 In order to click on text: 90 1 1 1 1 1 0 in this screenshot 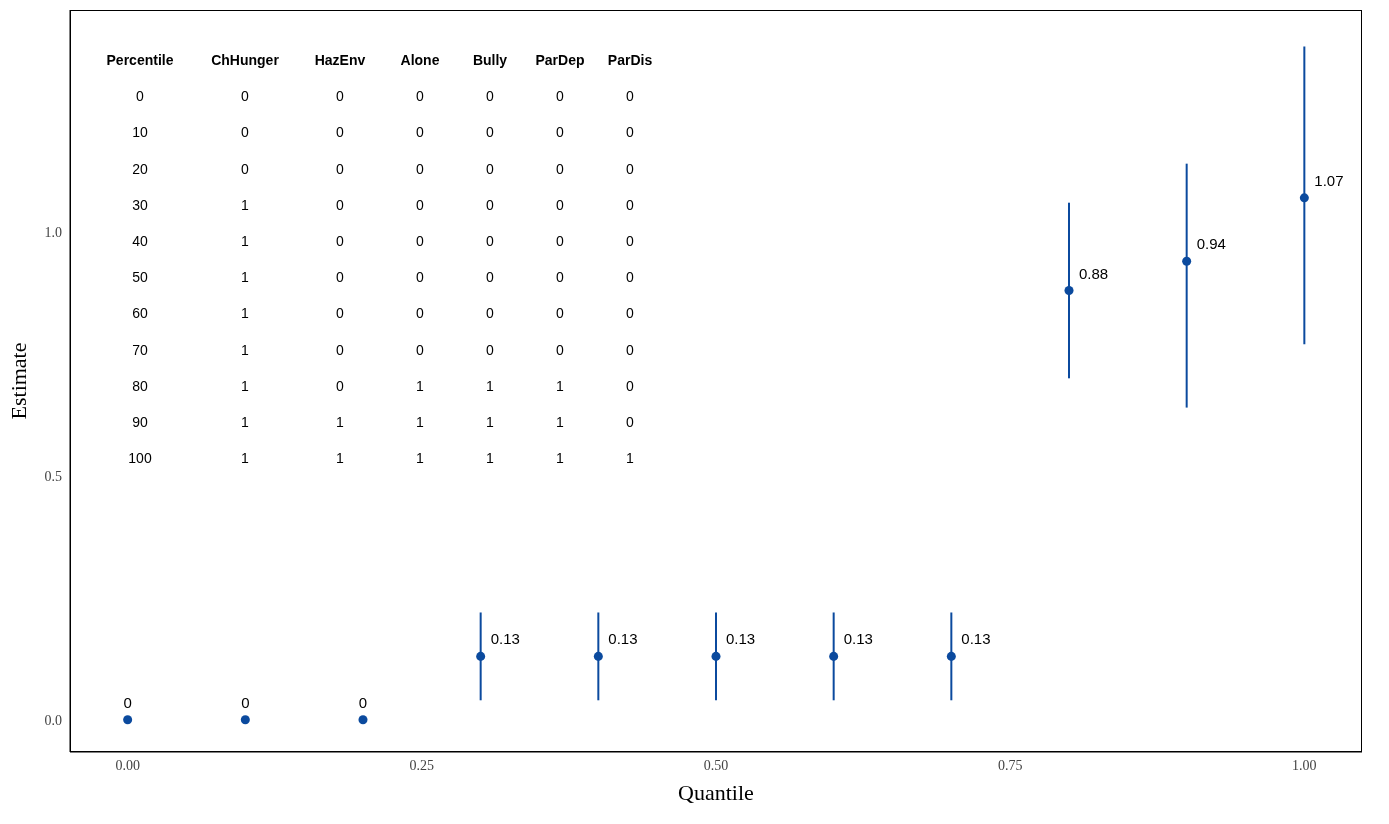, I will do `click(383, 422)`.